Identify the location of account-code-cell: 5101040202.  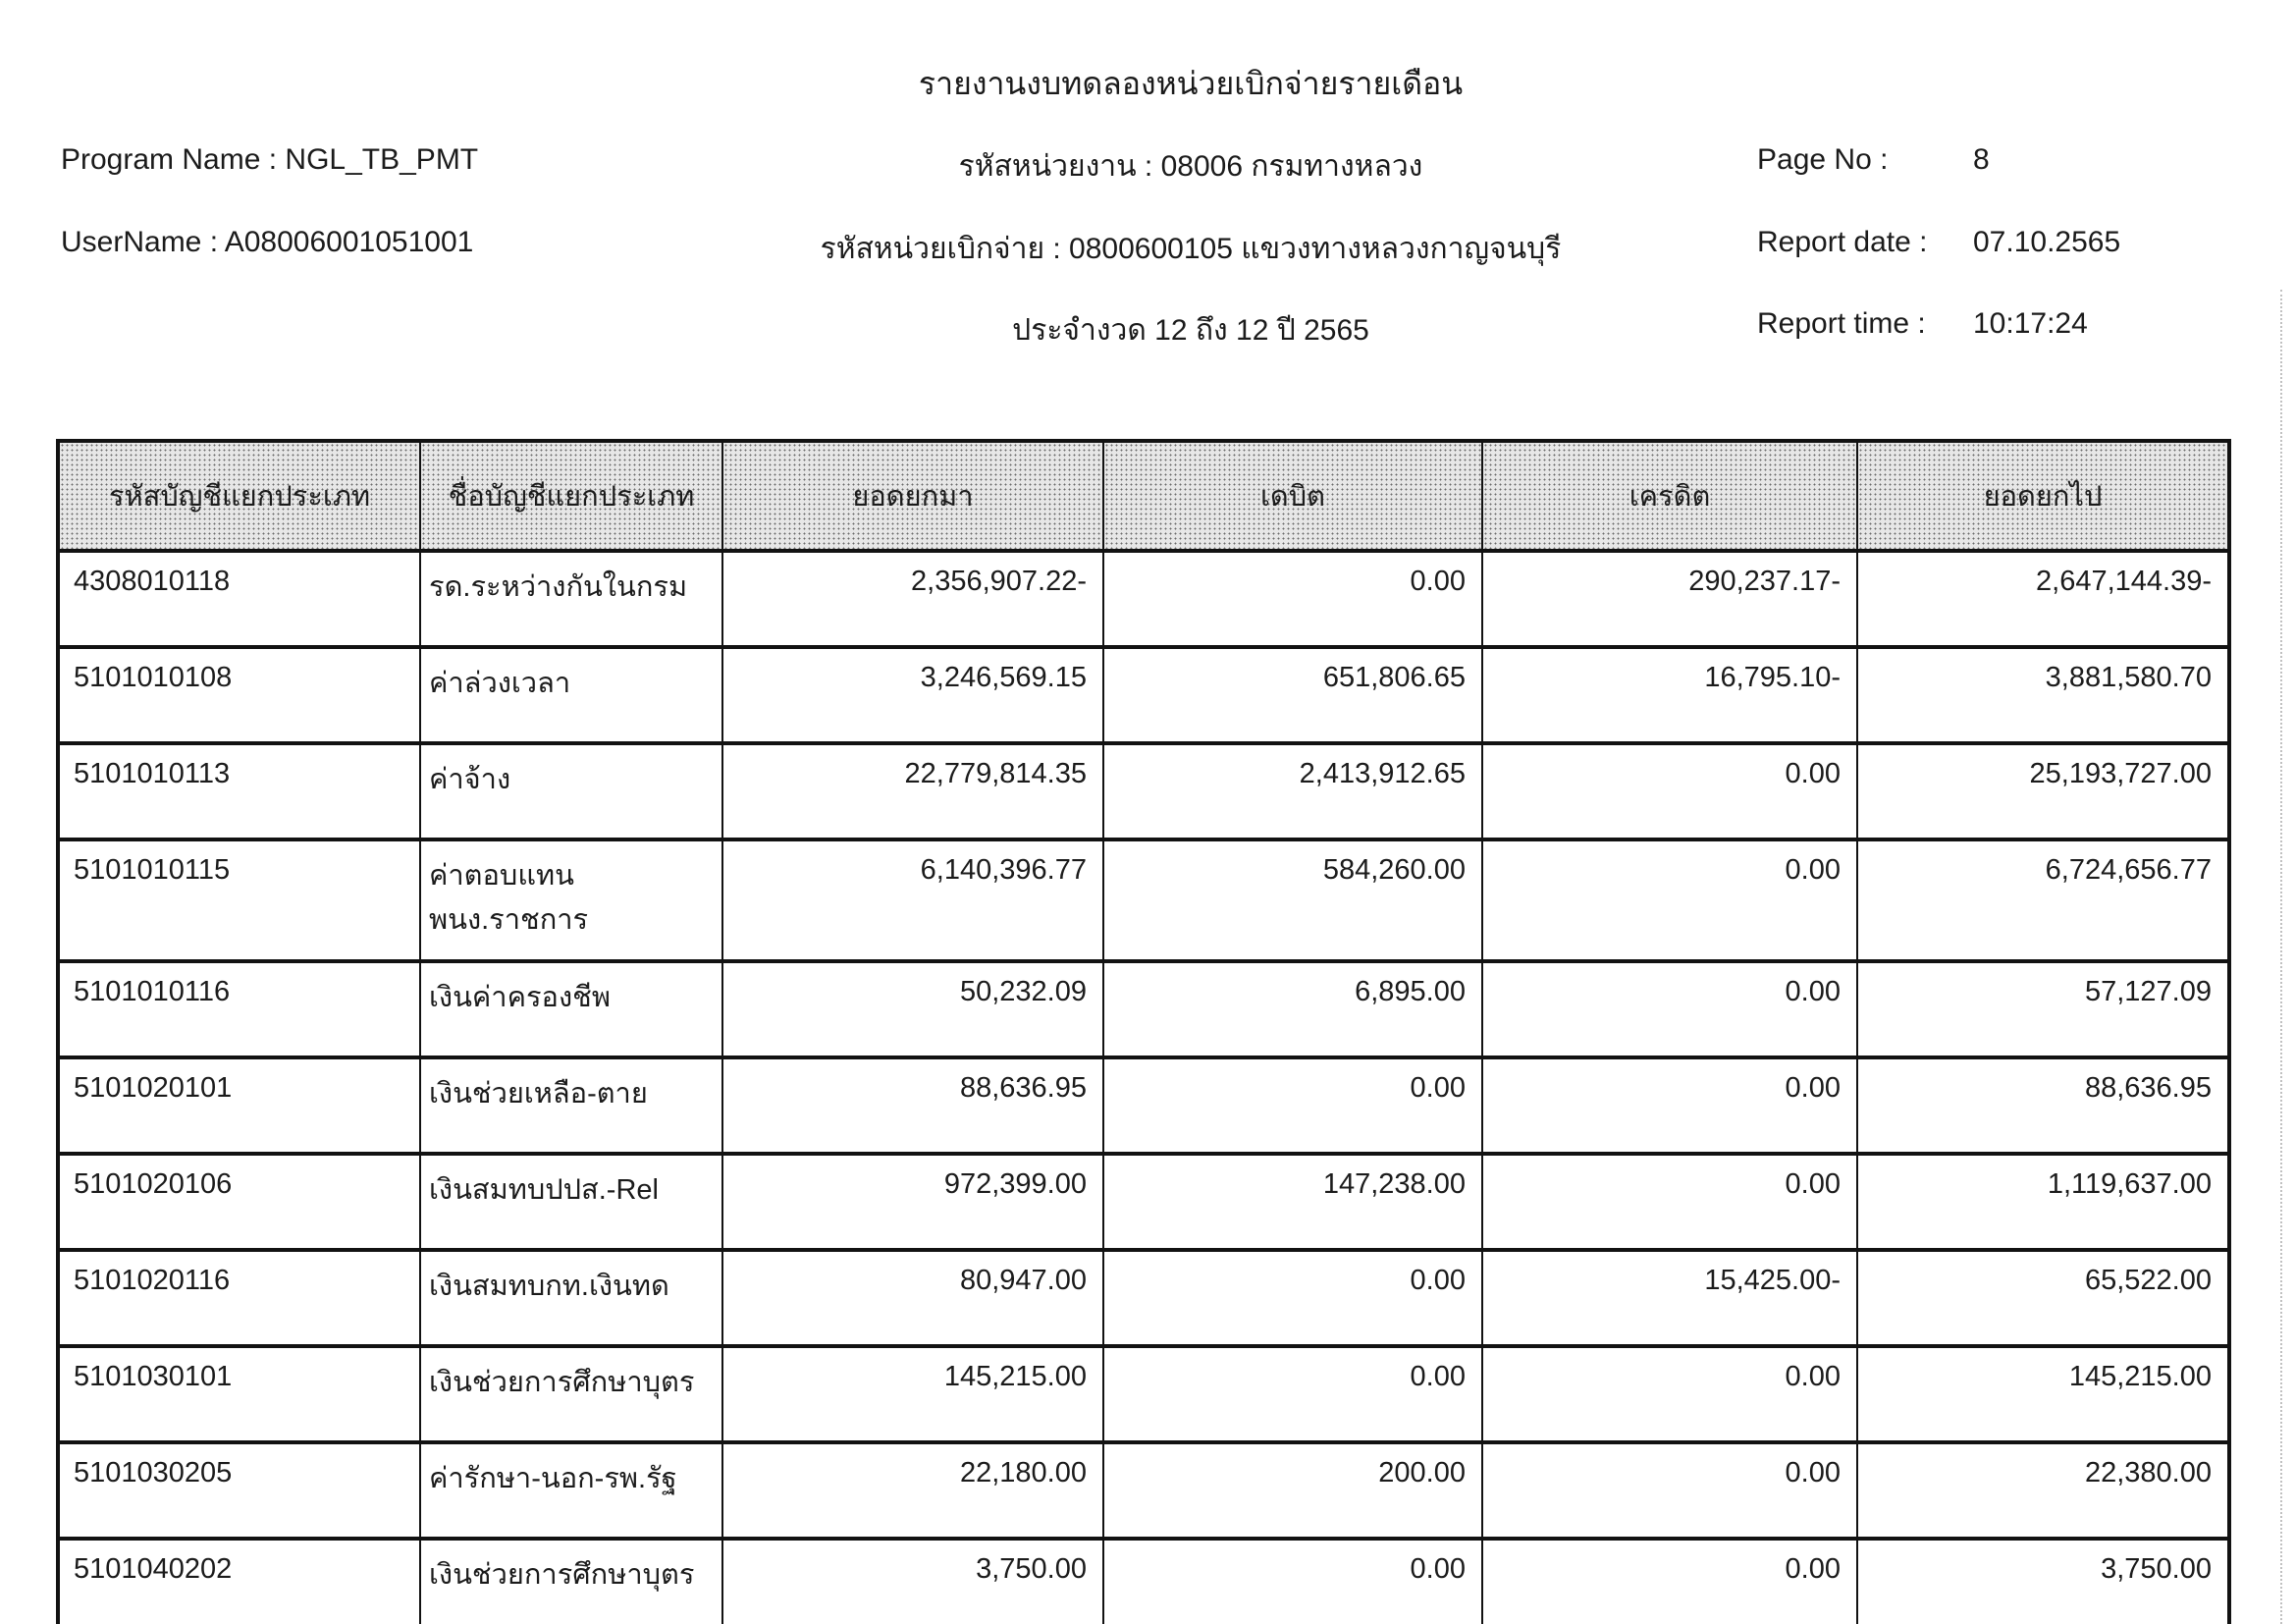
(239, 1580).